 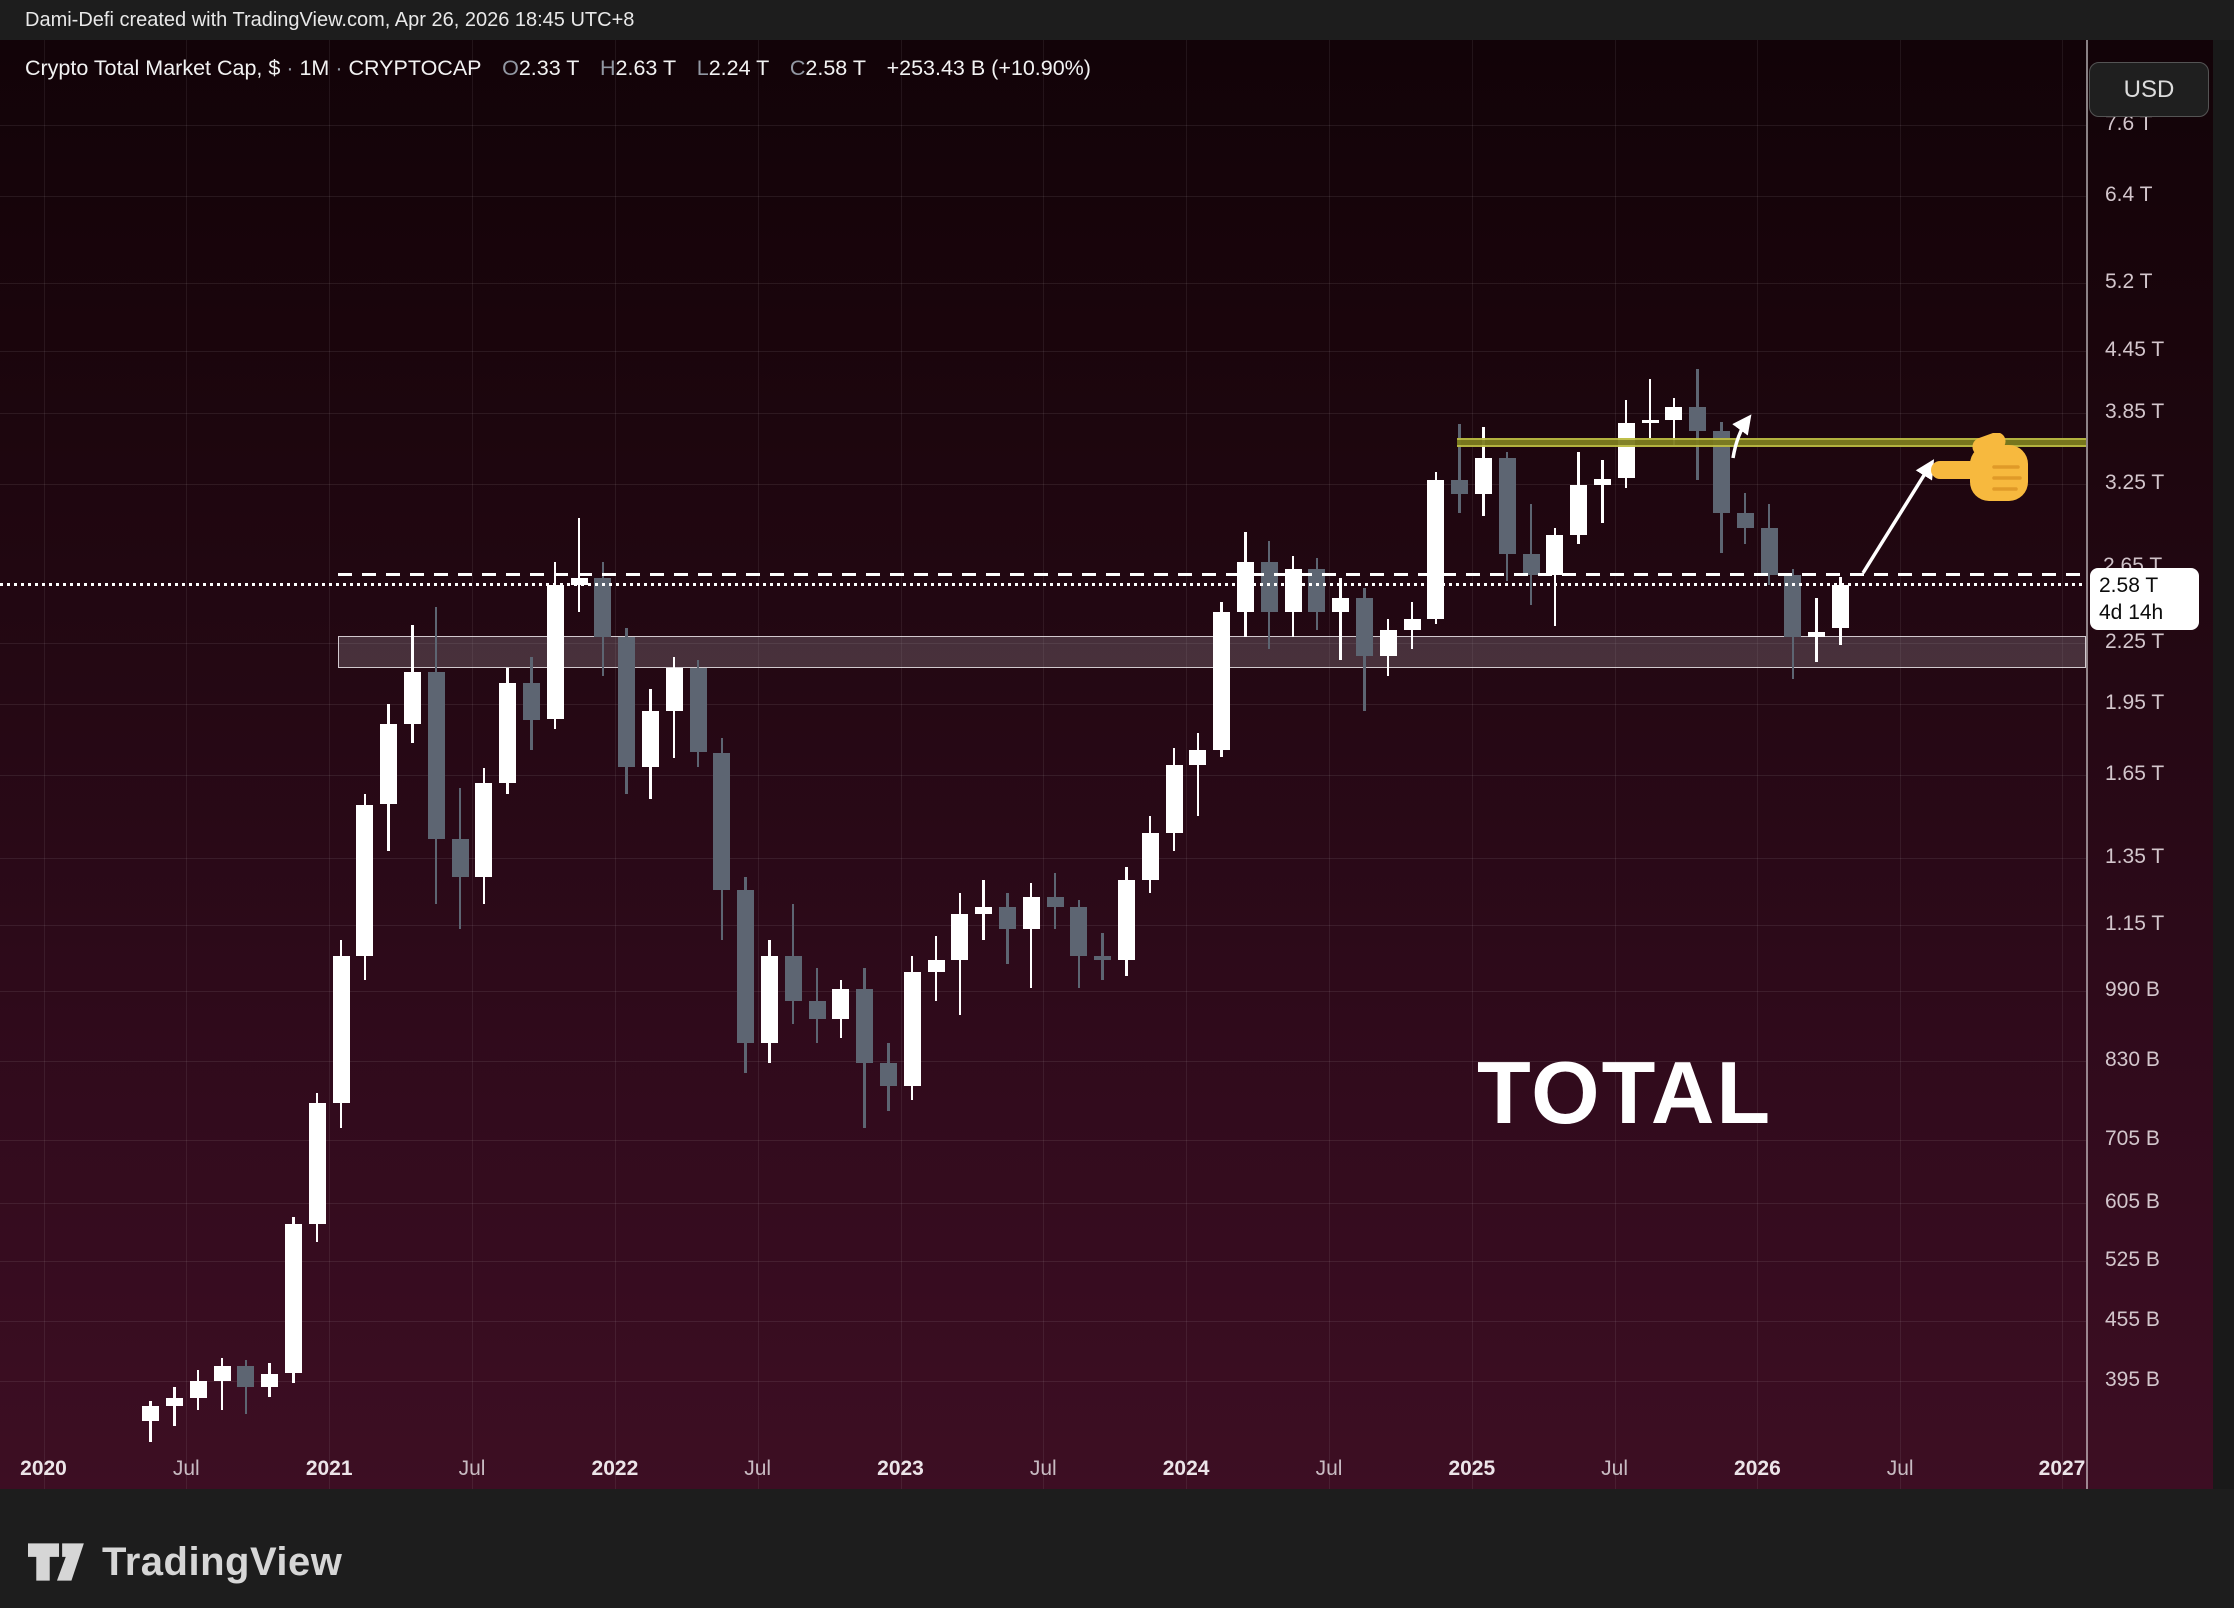 I want to click on price-tick-label: 525 B, so click(x=2132, y=1260).